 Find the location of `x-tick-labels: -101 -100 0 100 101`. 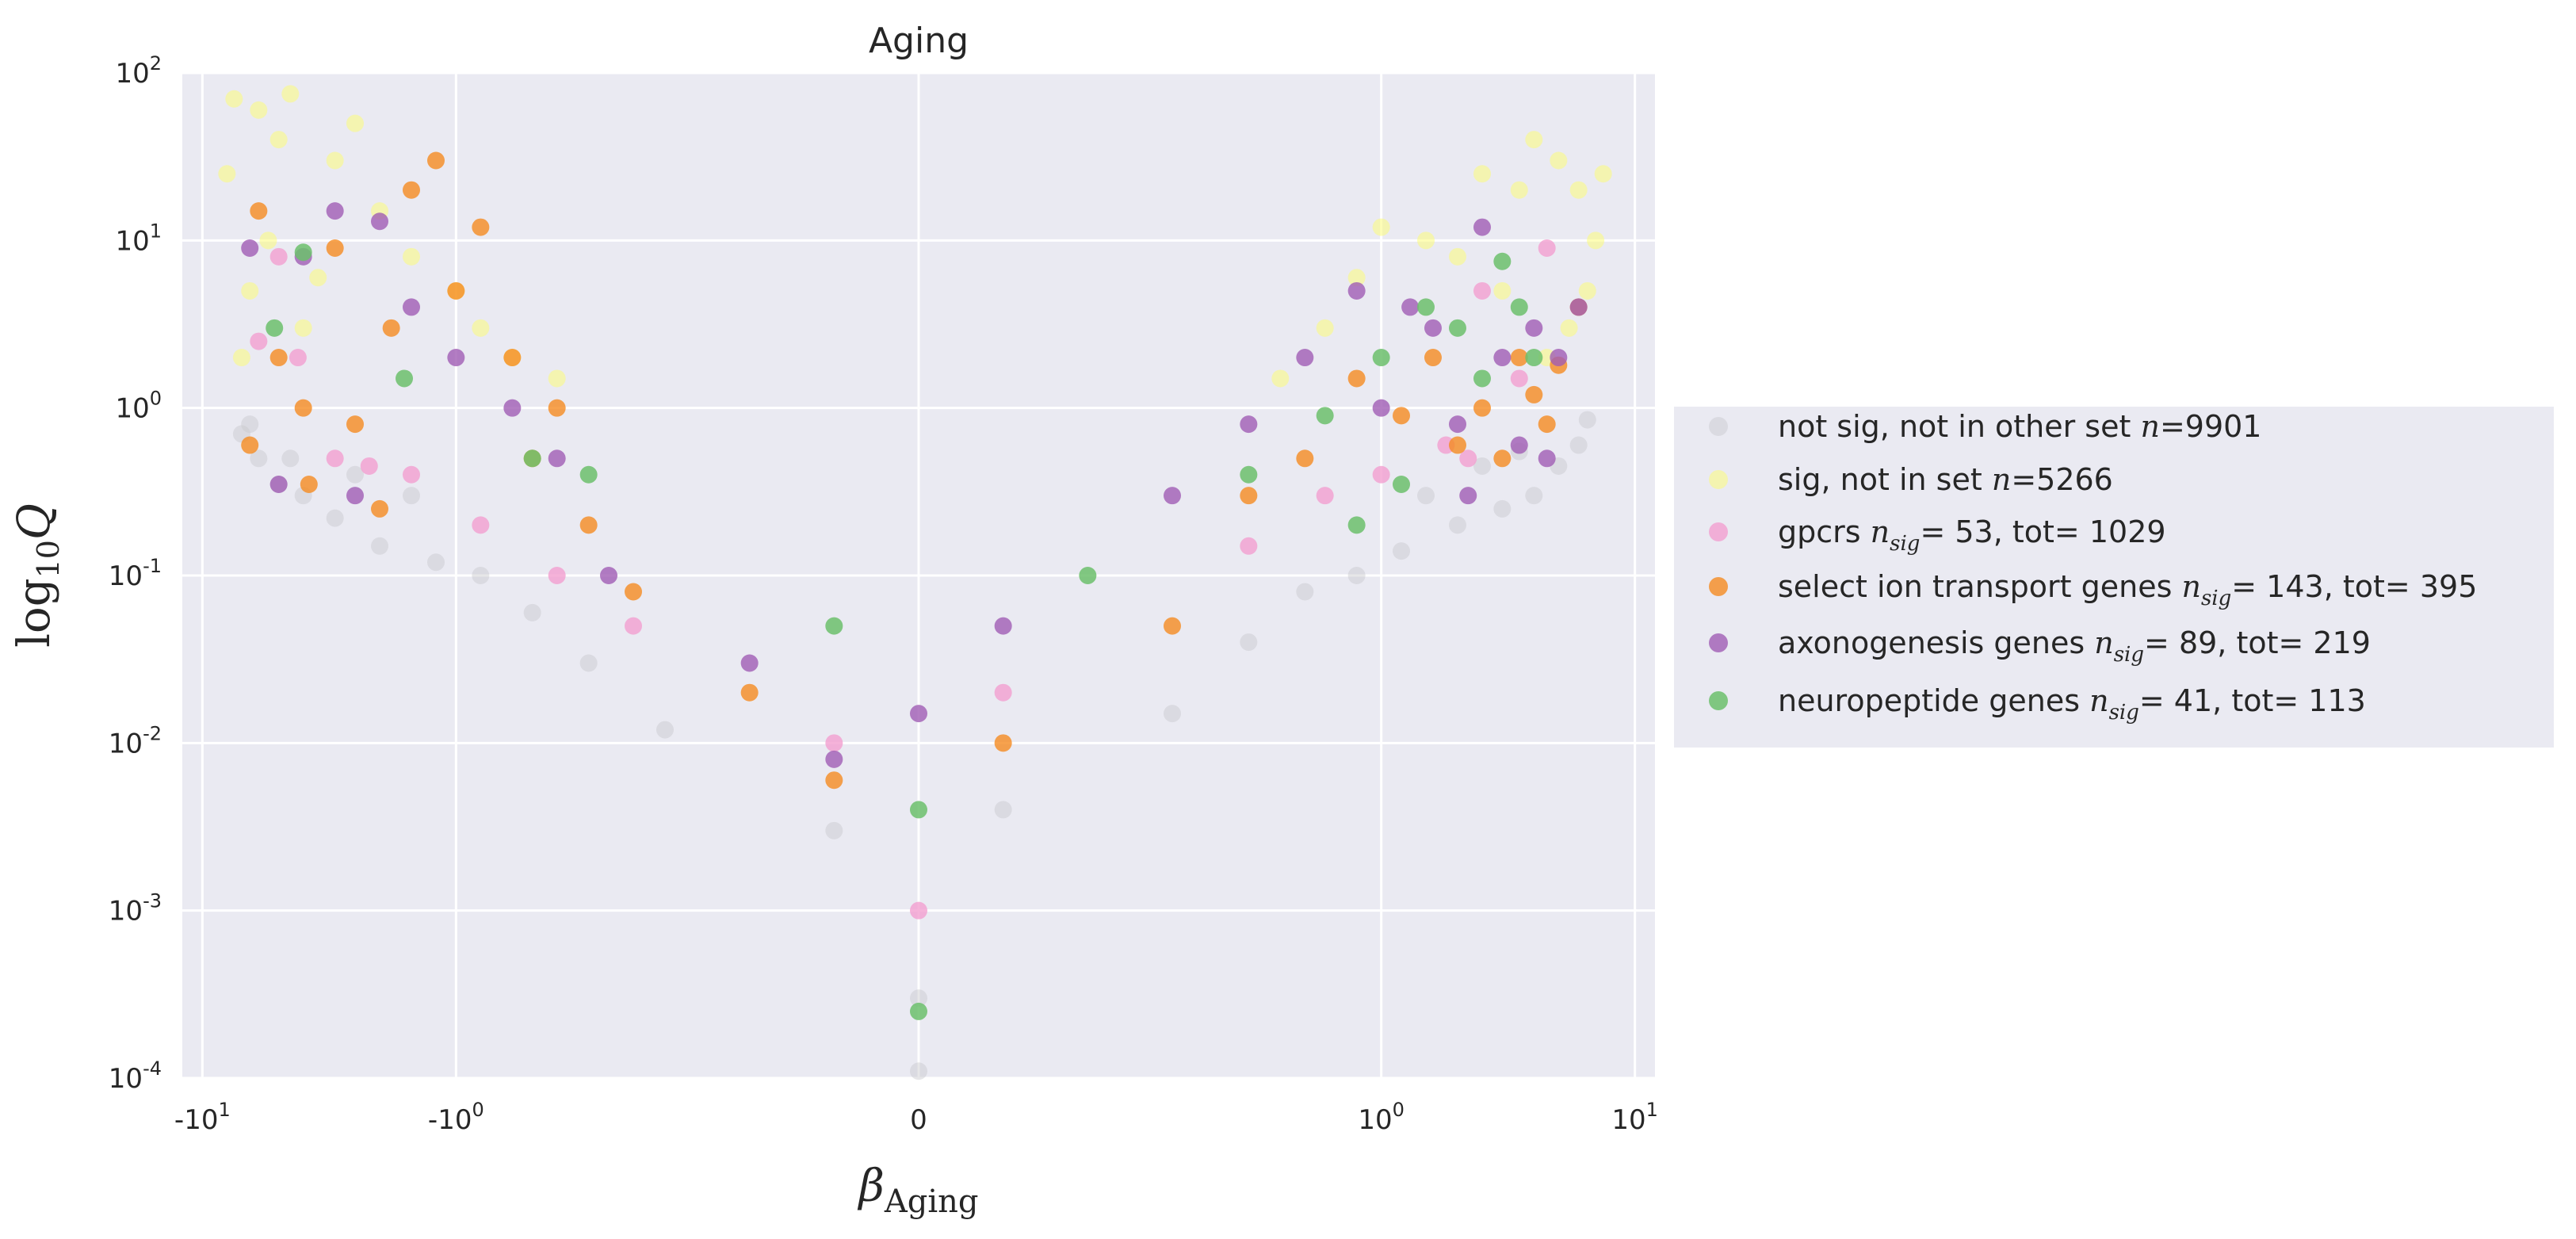

x-tick-labels: -101 -100 0 100 101 is located at coordinates (916, 1117).